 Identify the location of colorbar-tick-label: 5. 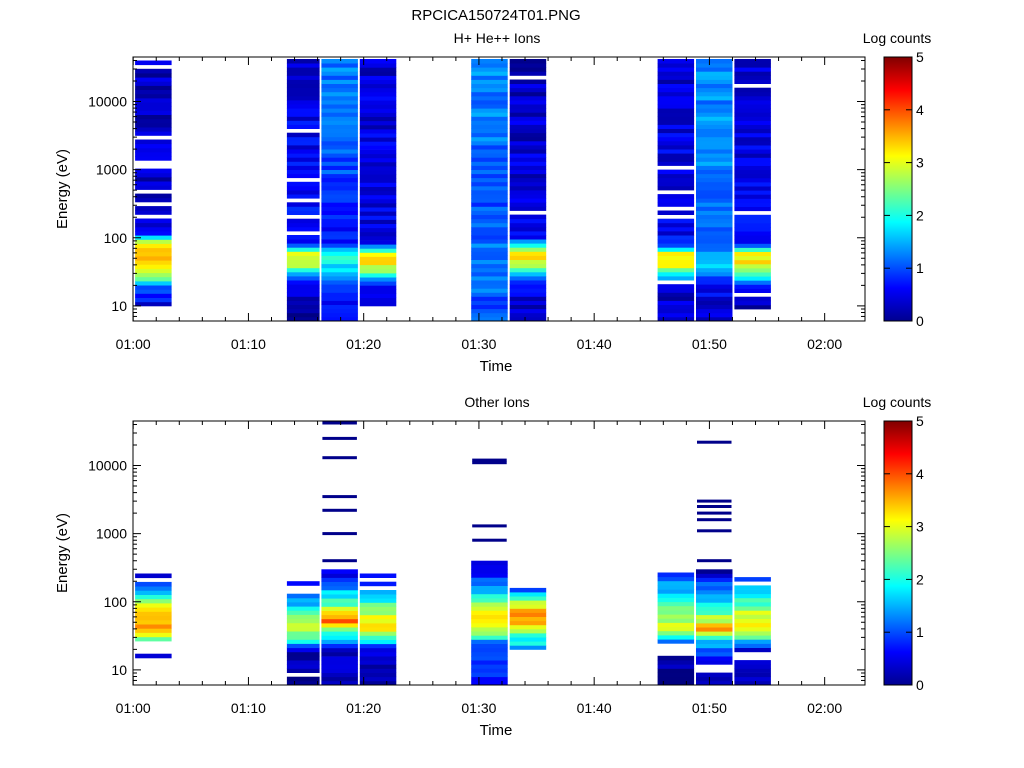
(920, 421).